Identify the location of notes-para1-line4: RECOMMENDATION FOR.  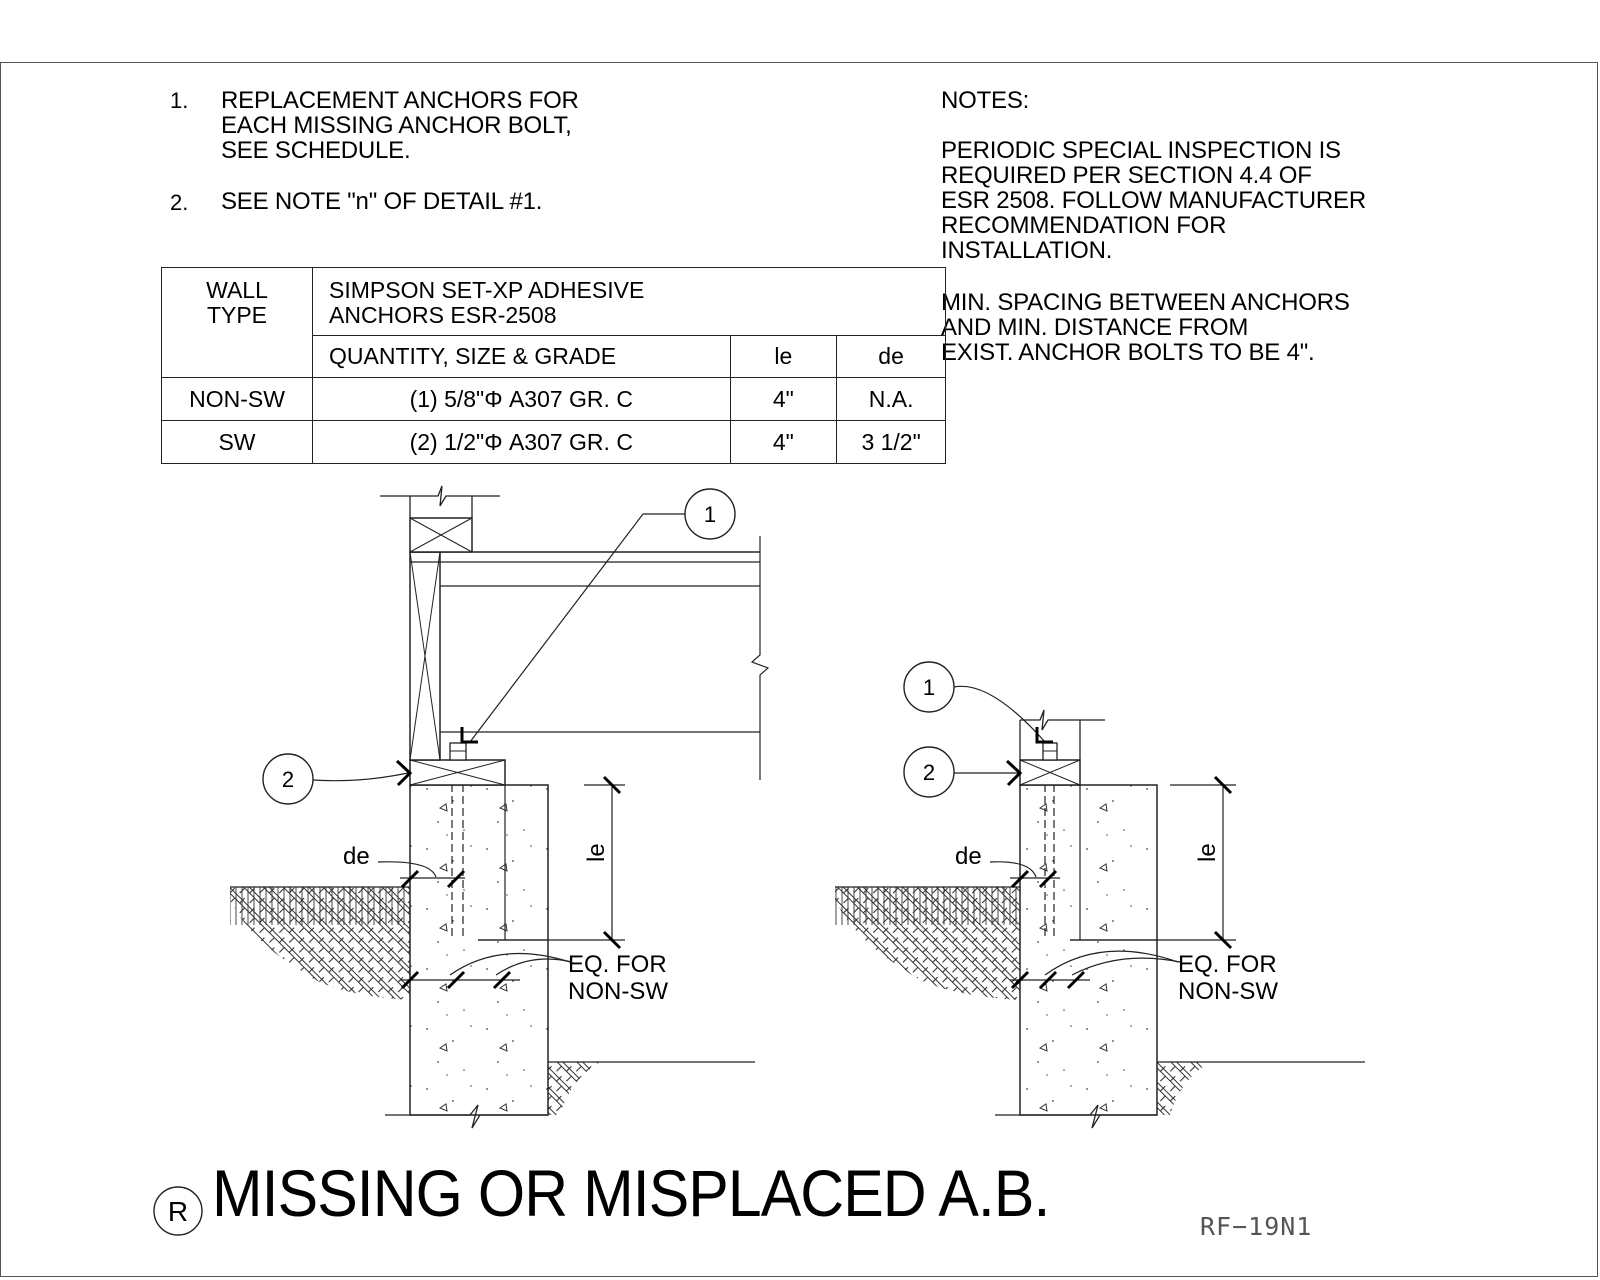
(1084, 225).